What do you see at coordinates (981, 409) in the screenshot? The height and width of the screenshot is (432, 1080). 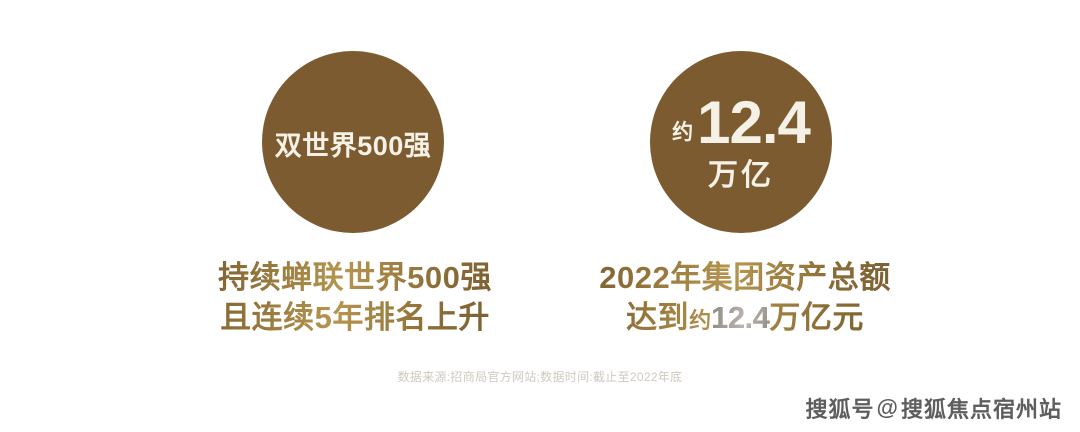 I see `watermark-account: 搜狐焦点宿州站` at bounding box center [981, 409].